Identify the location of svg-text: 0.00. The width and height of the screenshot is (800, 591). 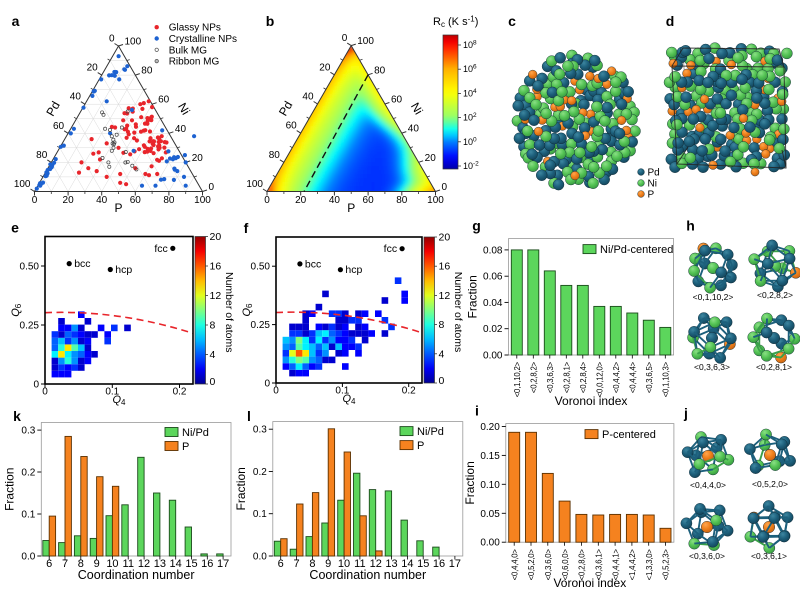
(493, 356).